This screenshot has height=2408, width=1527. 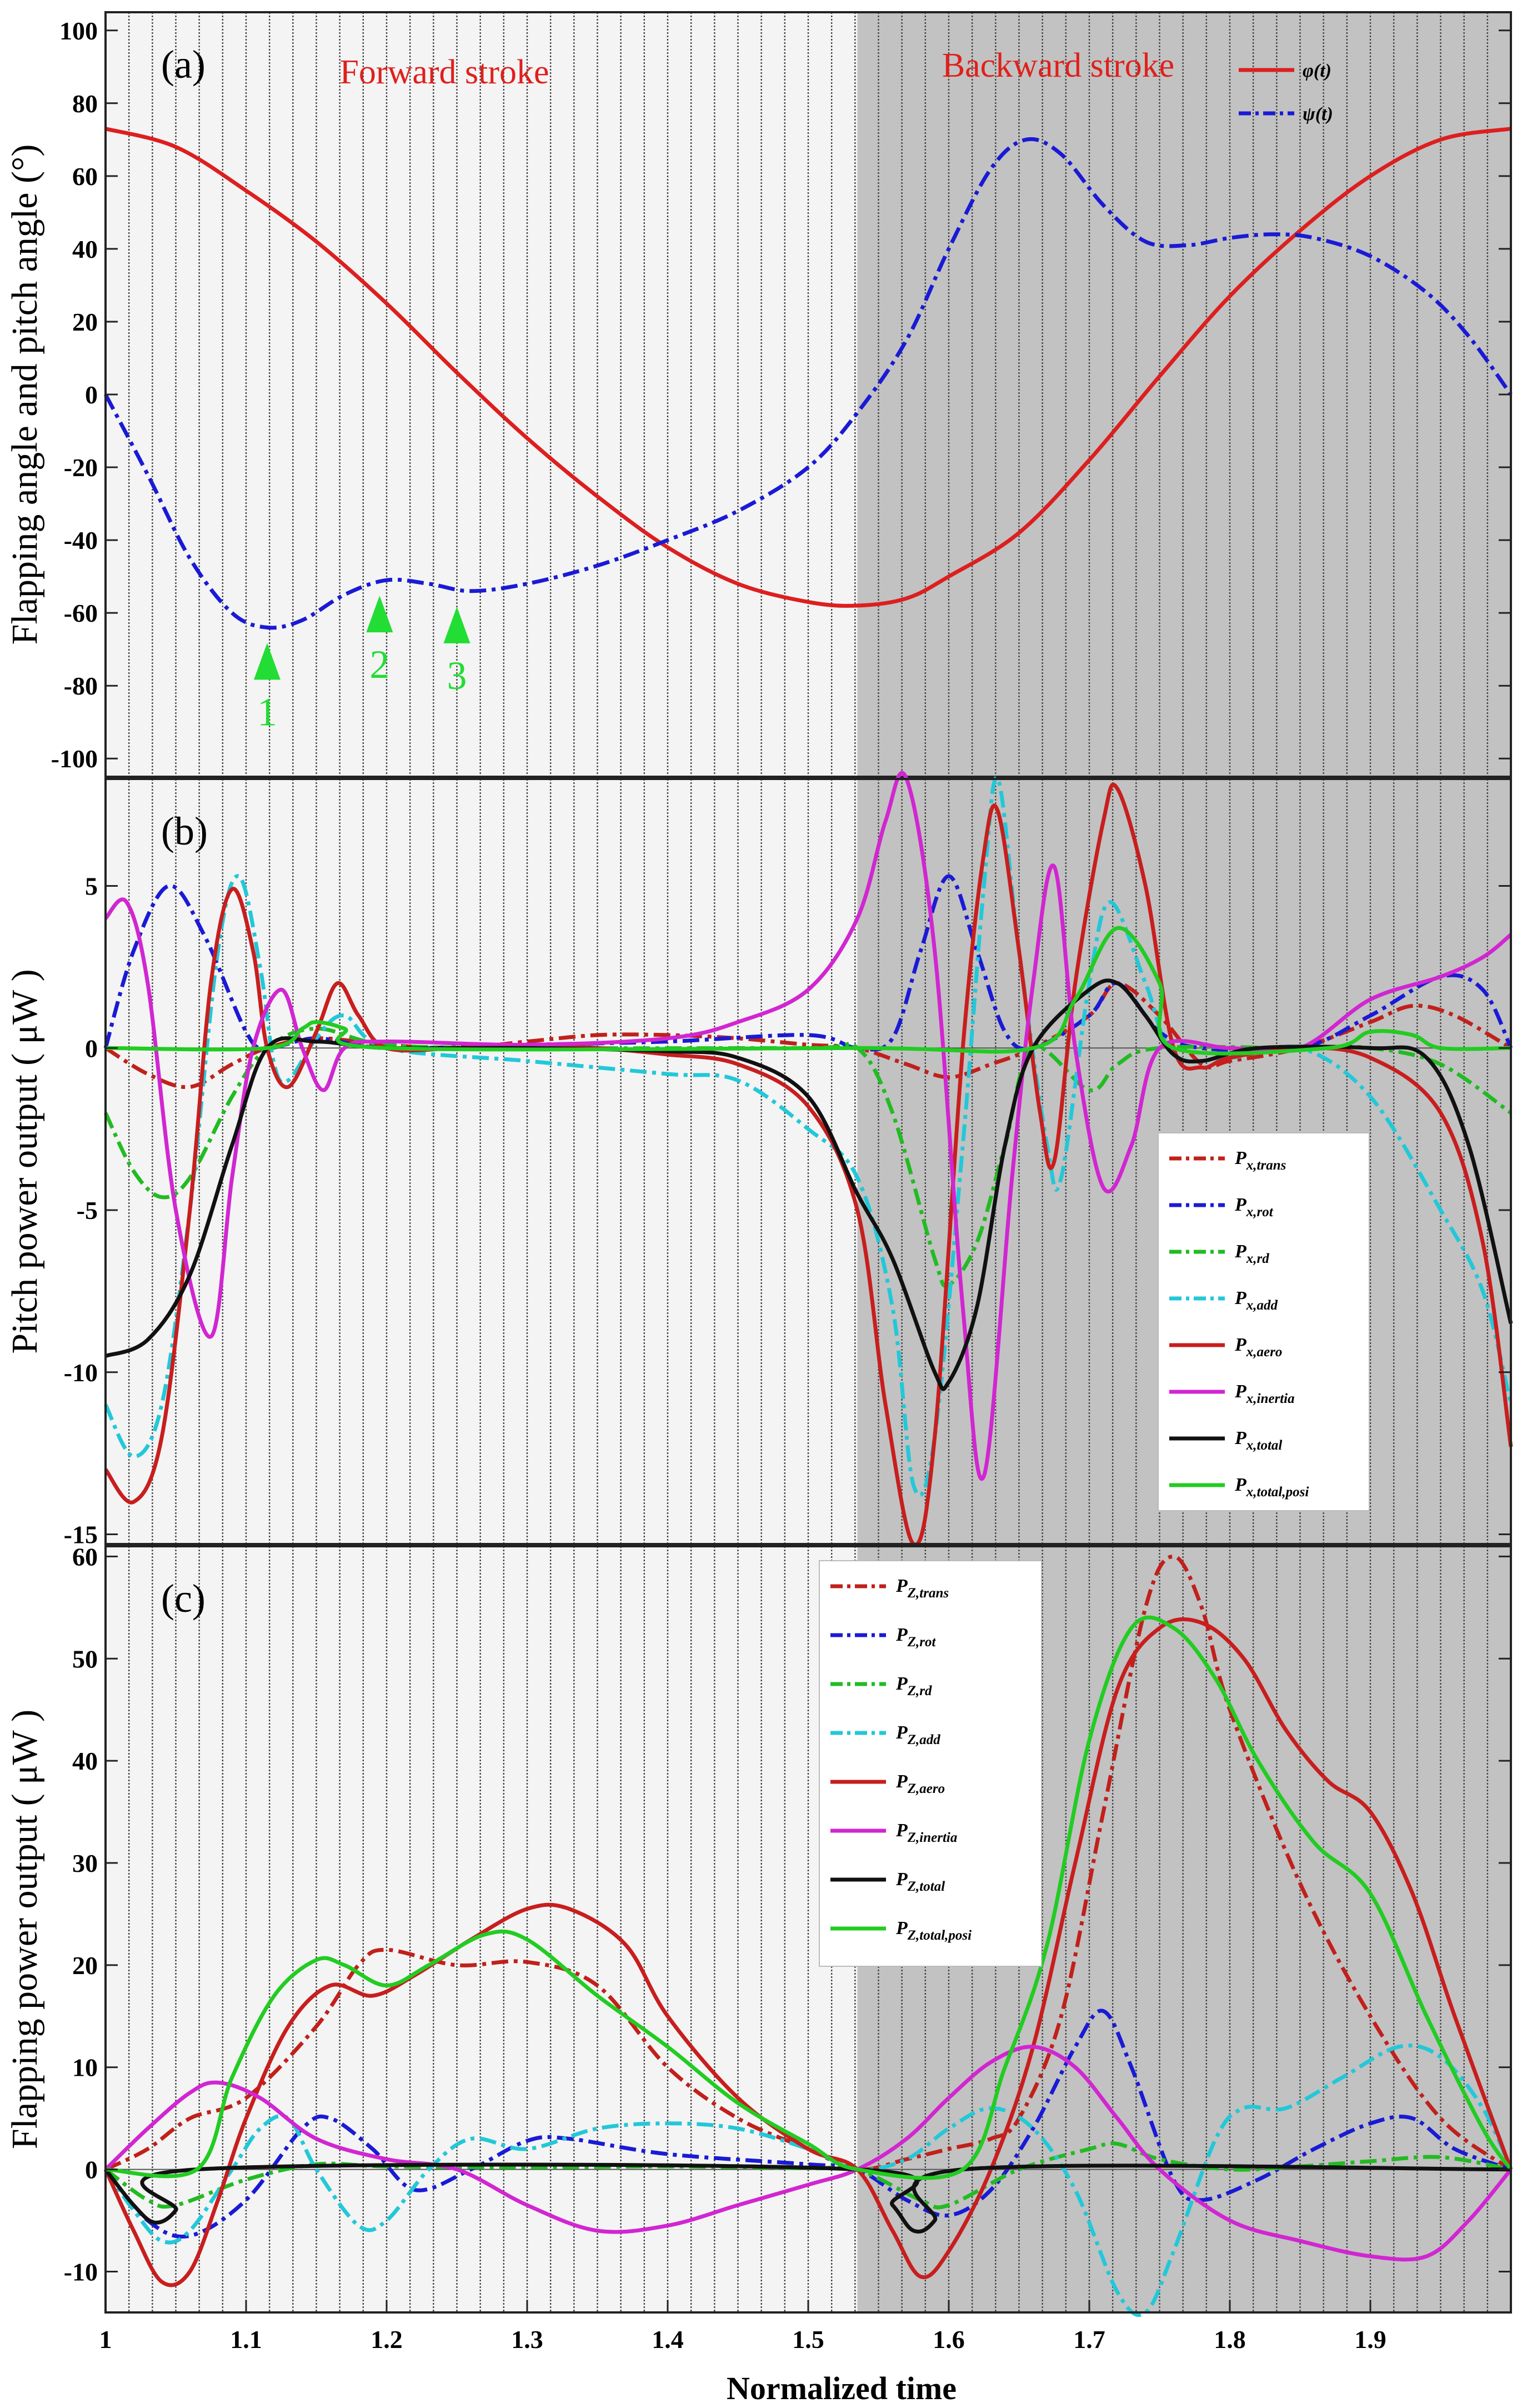 I want to click on y-tick-label: -20, so click(x=81, y=467).